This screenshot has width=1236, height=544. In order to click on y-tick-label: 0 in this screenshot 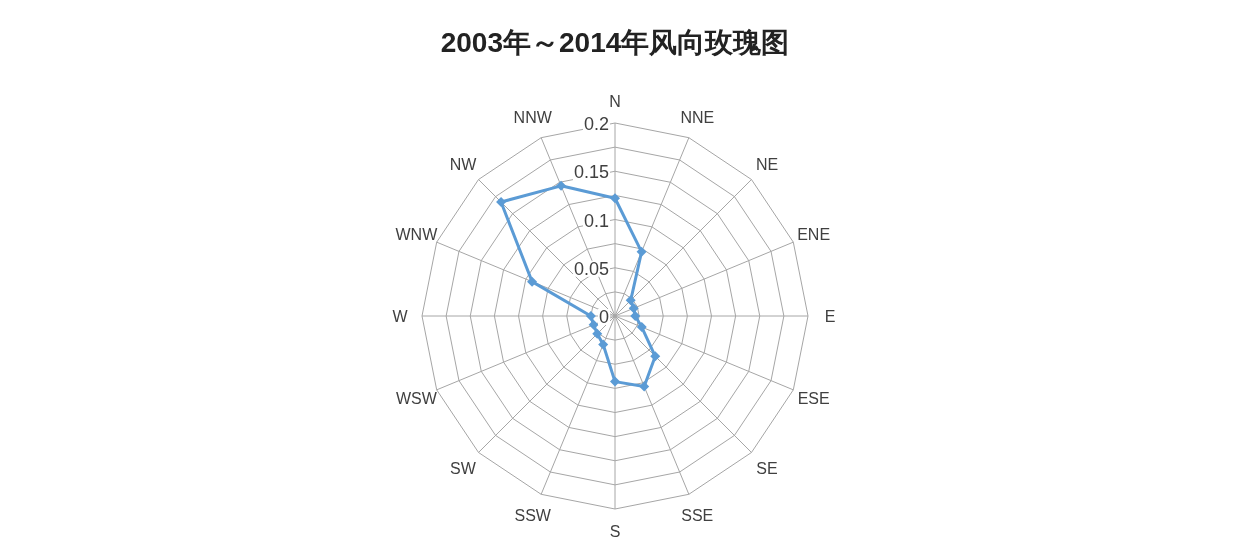, I will do `click(603, 317)`.